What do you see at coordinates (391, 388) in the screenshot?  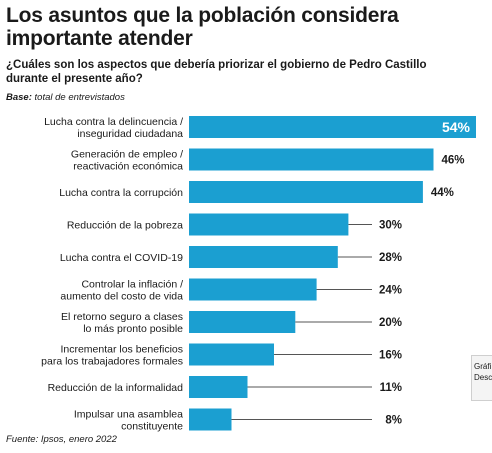 I see `value-label-9: 11%` at bounding box center [391, 388].